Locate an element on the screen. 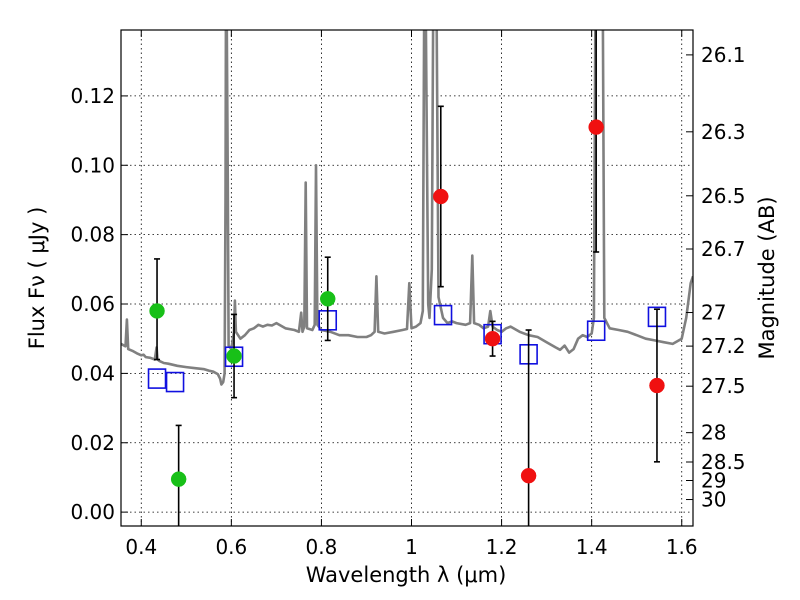 The image size is (800, 600). y-tick-label: 0.12 is located at coordinates (92, 96).